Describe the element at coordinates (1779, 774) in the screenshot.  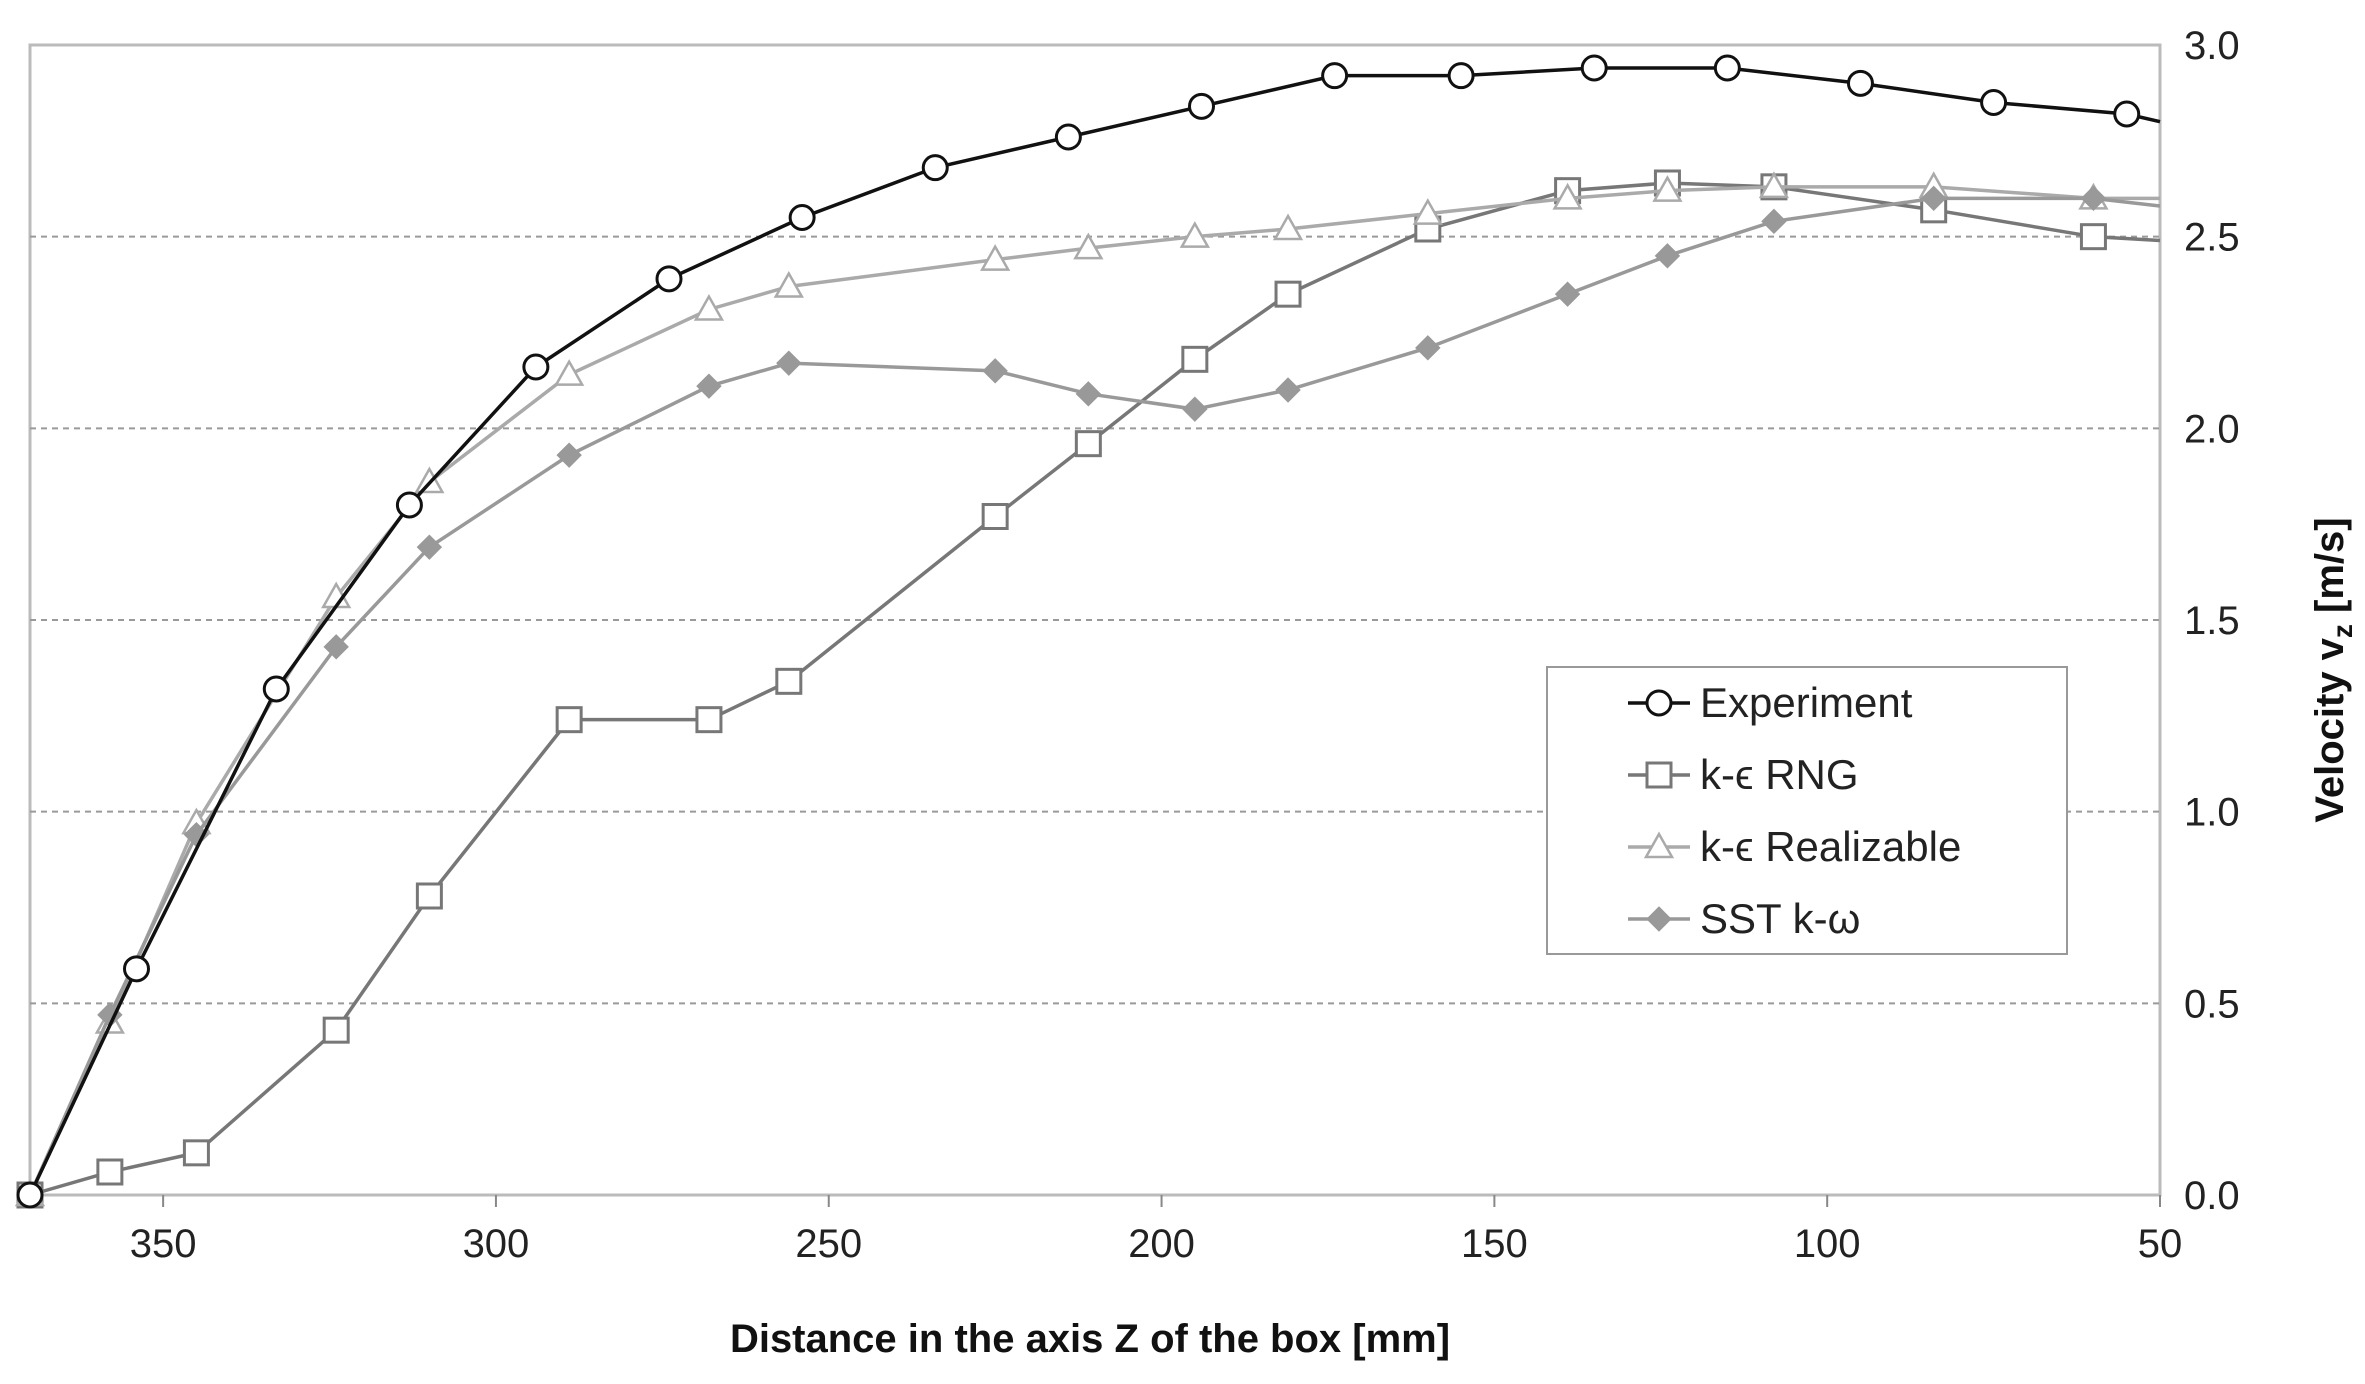
I see `legend-label: k-ϵ RNG` at that location.